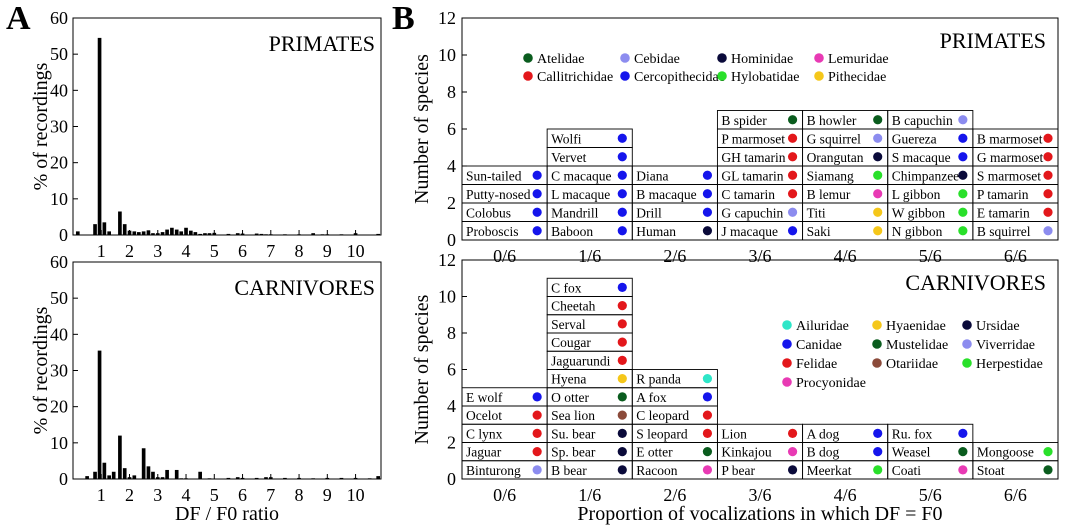 The height and width of the screenshot is (529, 1068). Describe the element at coordinates (674, 495) in the screenshot. I see `x-tick-label: 2/6` at that location.